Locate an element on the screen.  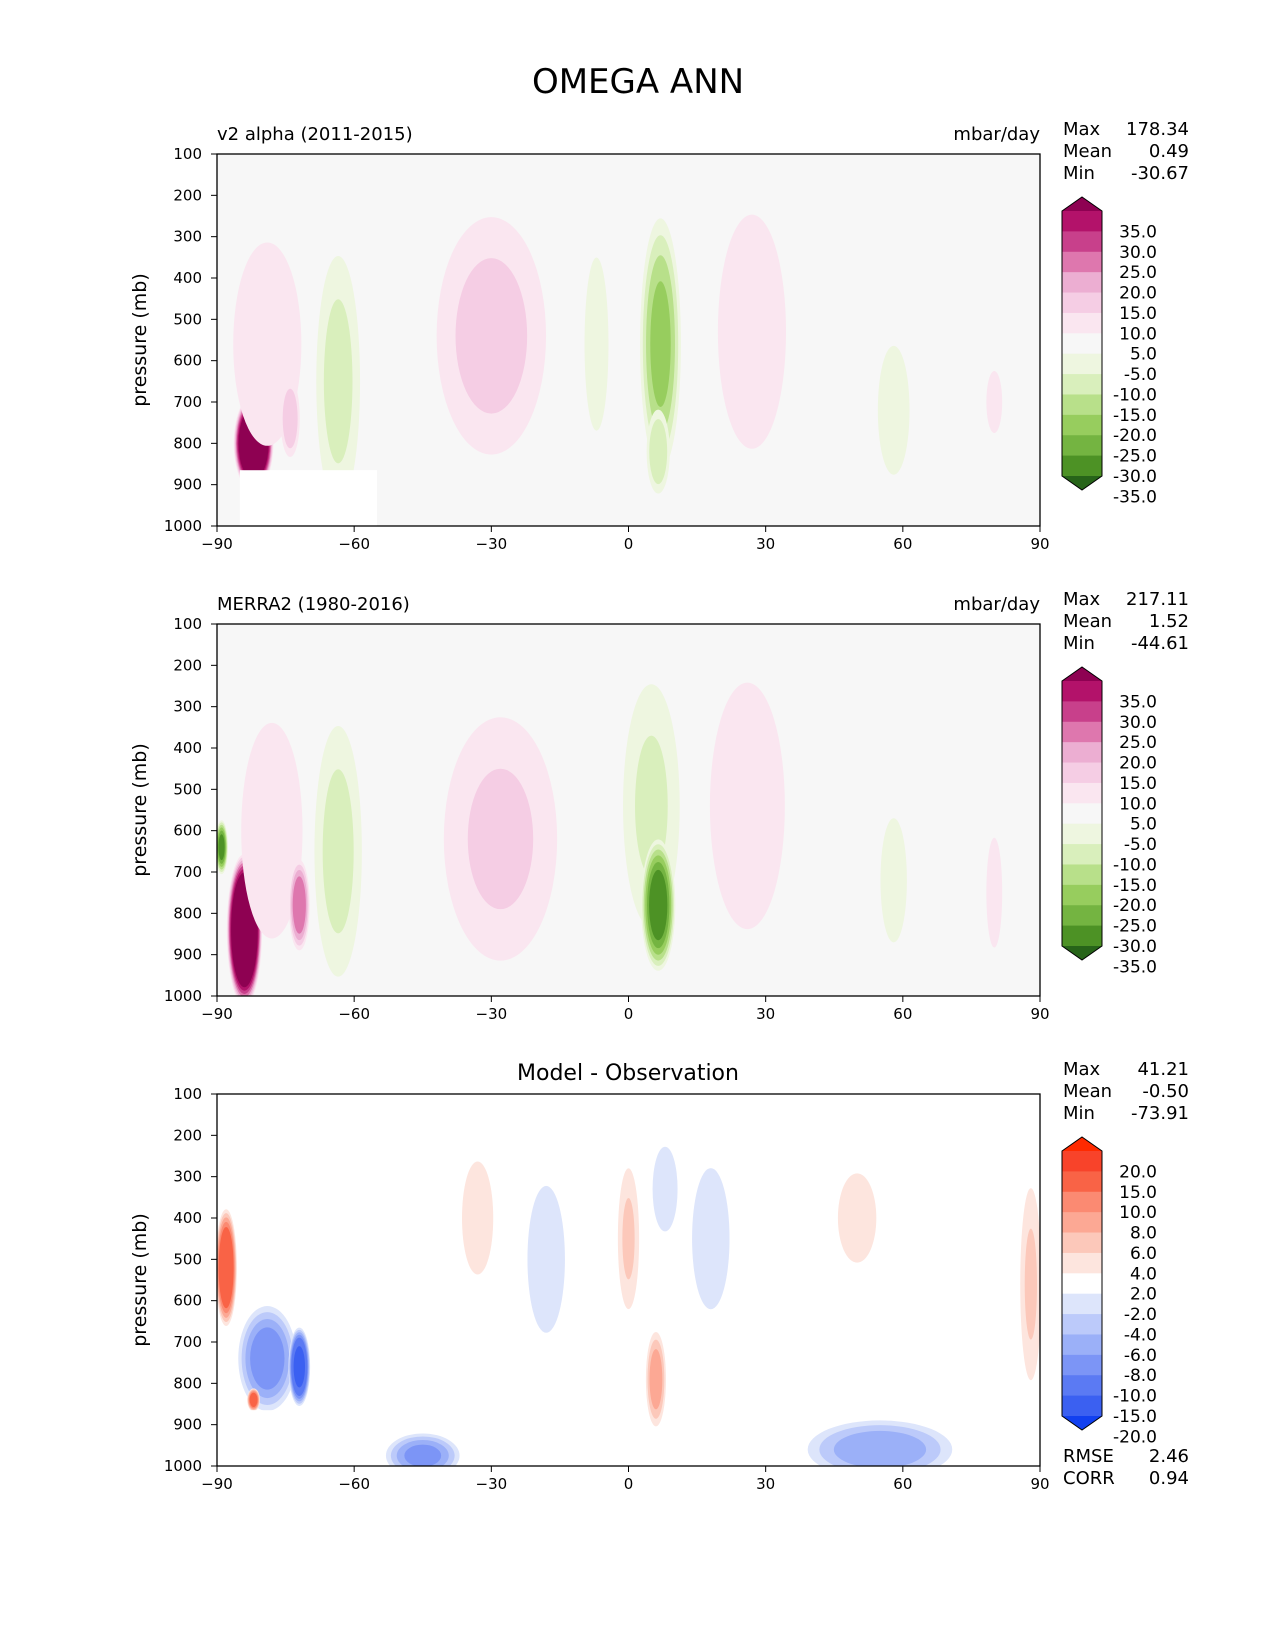
colorbar-extend-max is located at coordinates (1082, 674).